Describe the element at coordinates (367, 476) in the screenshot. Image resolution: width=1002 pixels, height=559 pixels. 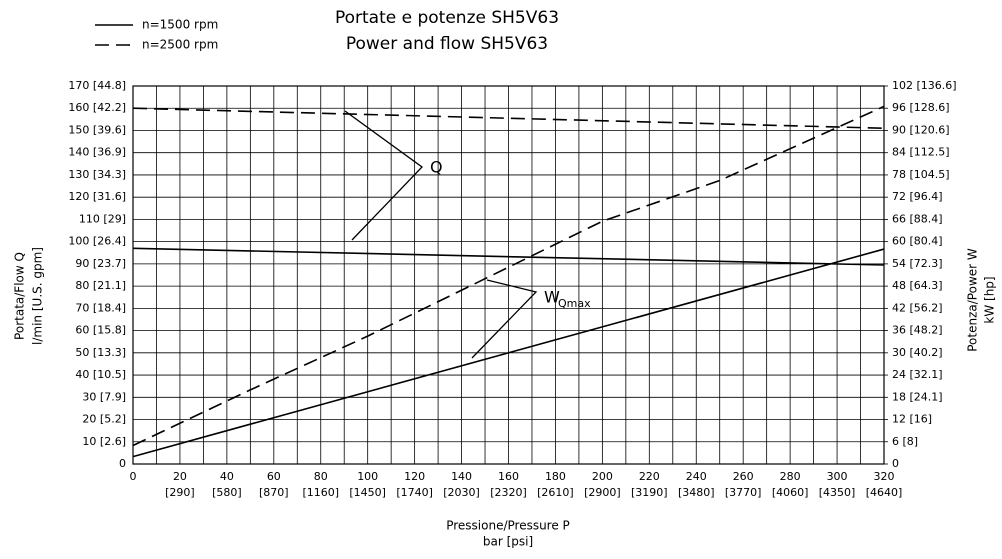
I see `x-tick-label: 100` at that location.